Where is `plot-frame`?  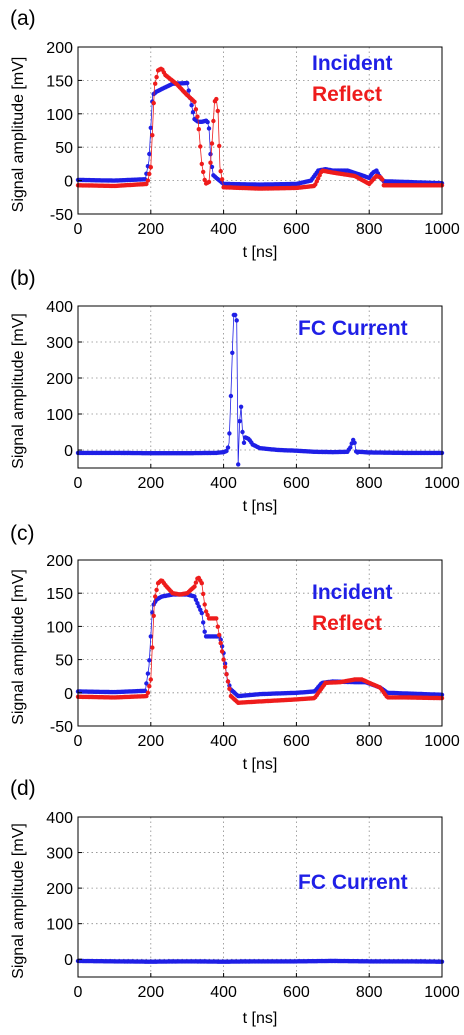 plot-frame is located at coordinates (260, 643).